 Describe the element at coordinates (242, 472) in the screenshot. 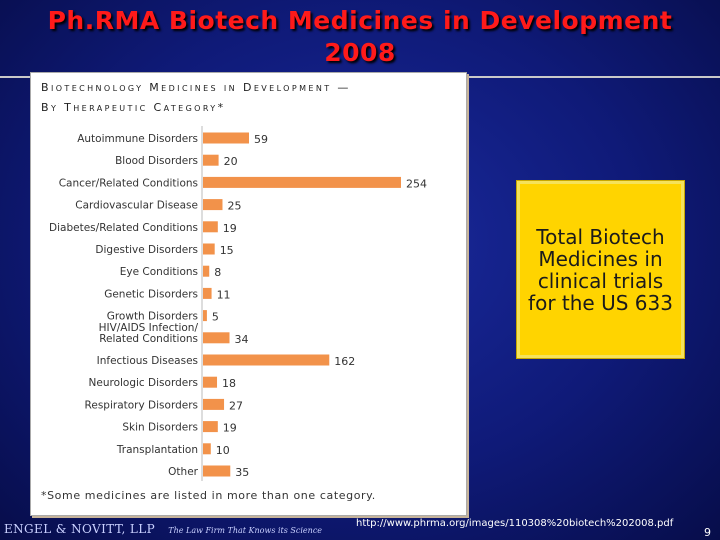

I see `bar-value-label: 35` at that location.